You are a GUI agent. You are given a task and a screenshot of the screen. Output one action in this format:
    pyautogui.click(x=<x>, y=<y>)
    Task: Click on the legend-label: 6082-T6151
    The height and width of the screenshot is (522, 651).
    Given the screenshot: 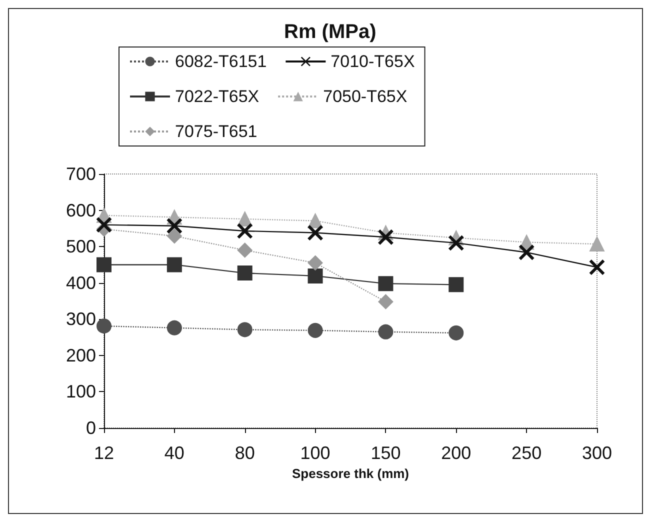 What is the action you would take?
    pyautogui.click(x=221, y=61)
    